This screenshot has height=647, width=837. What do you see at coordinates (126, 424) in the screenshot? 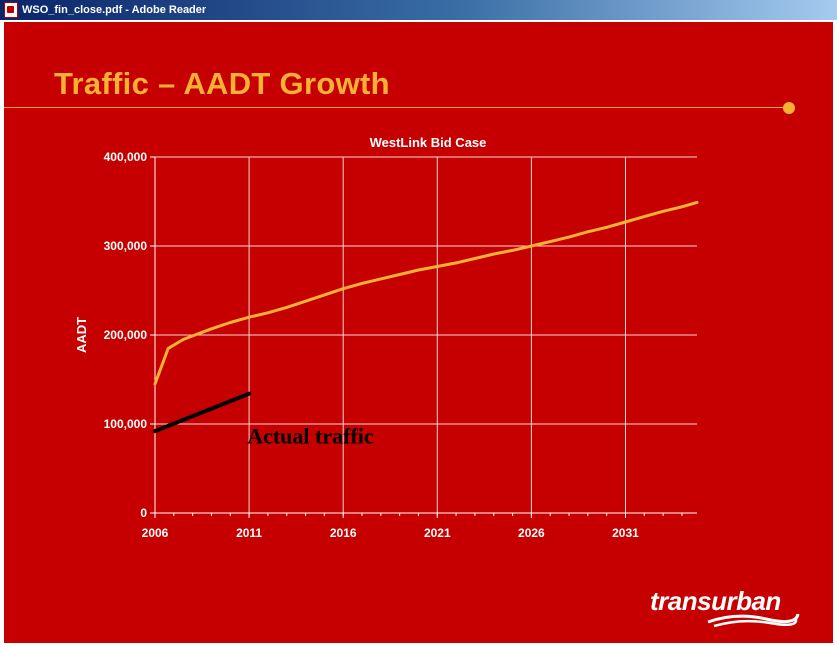
I see `y-tick-label: 100,000` at bounding box center [126, 424].